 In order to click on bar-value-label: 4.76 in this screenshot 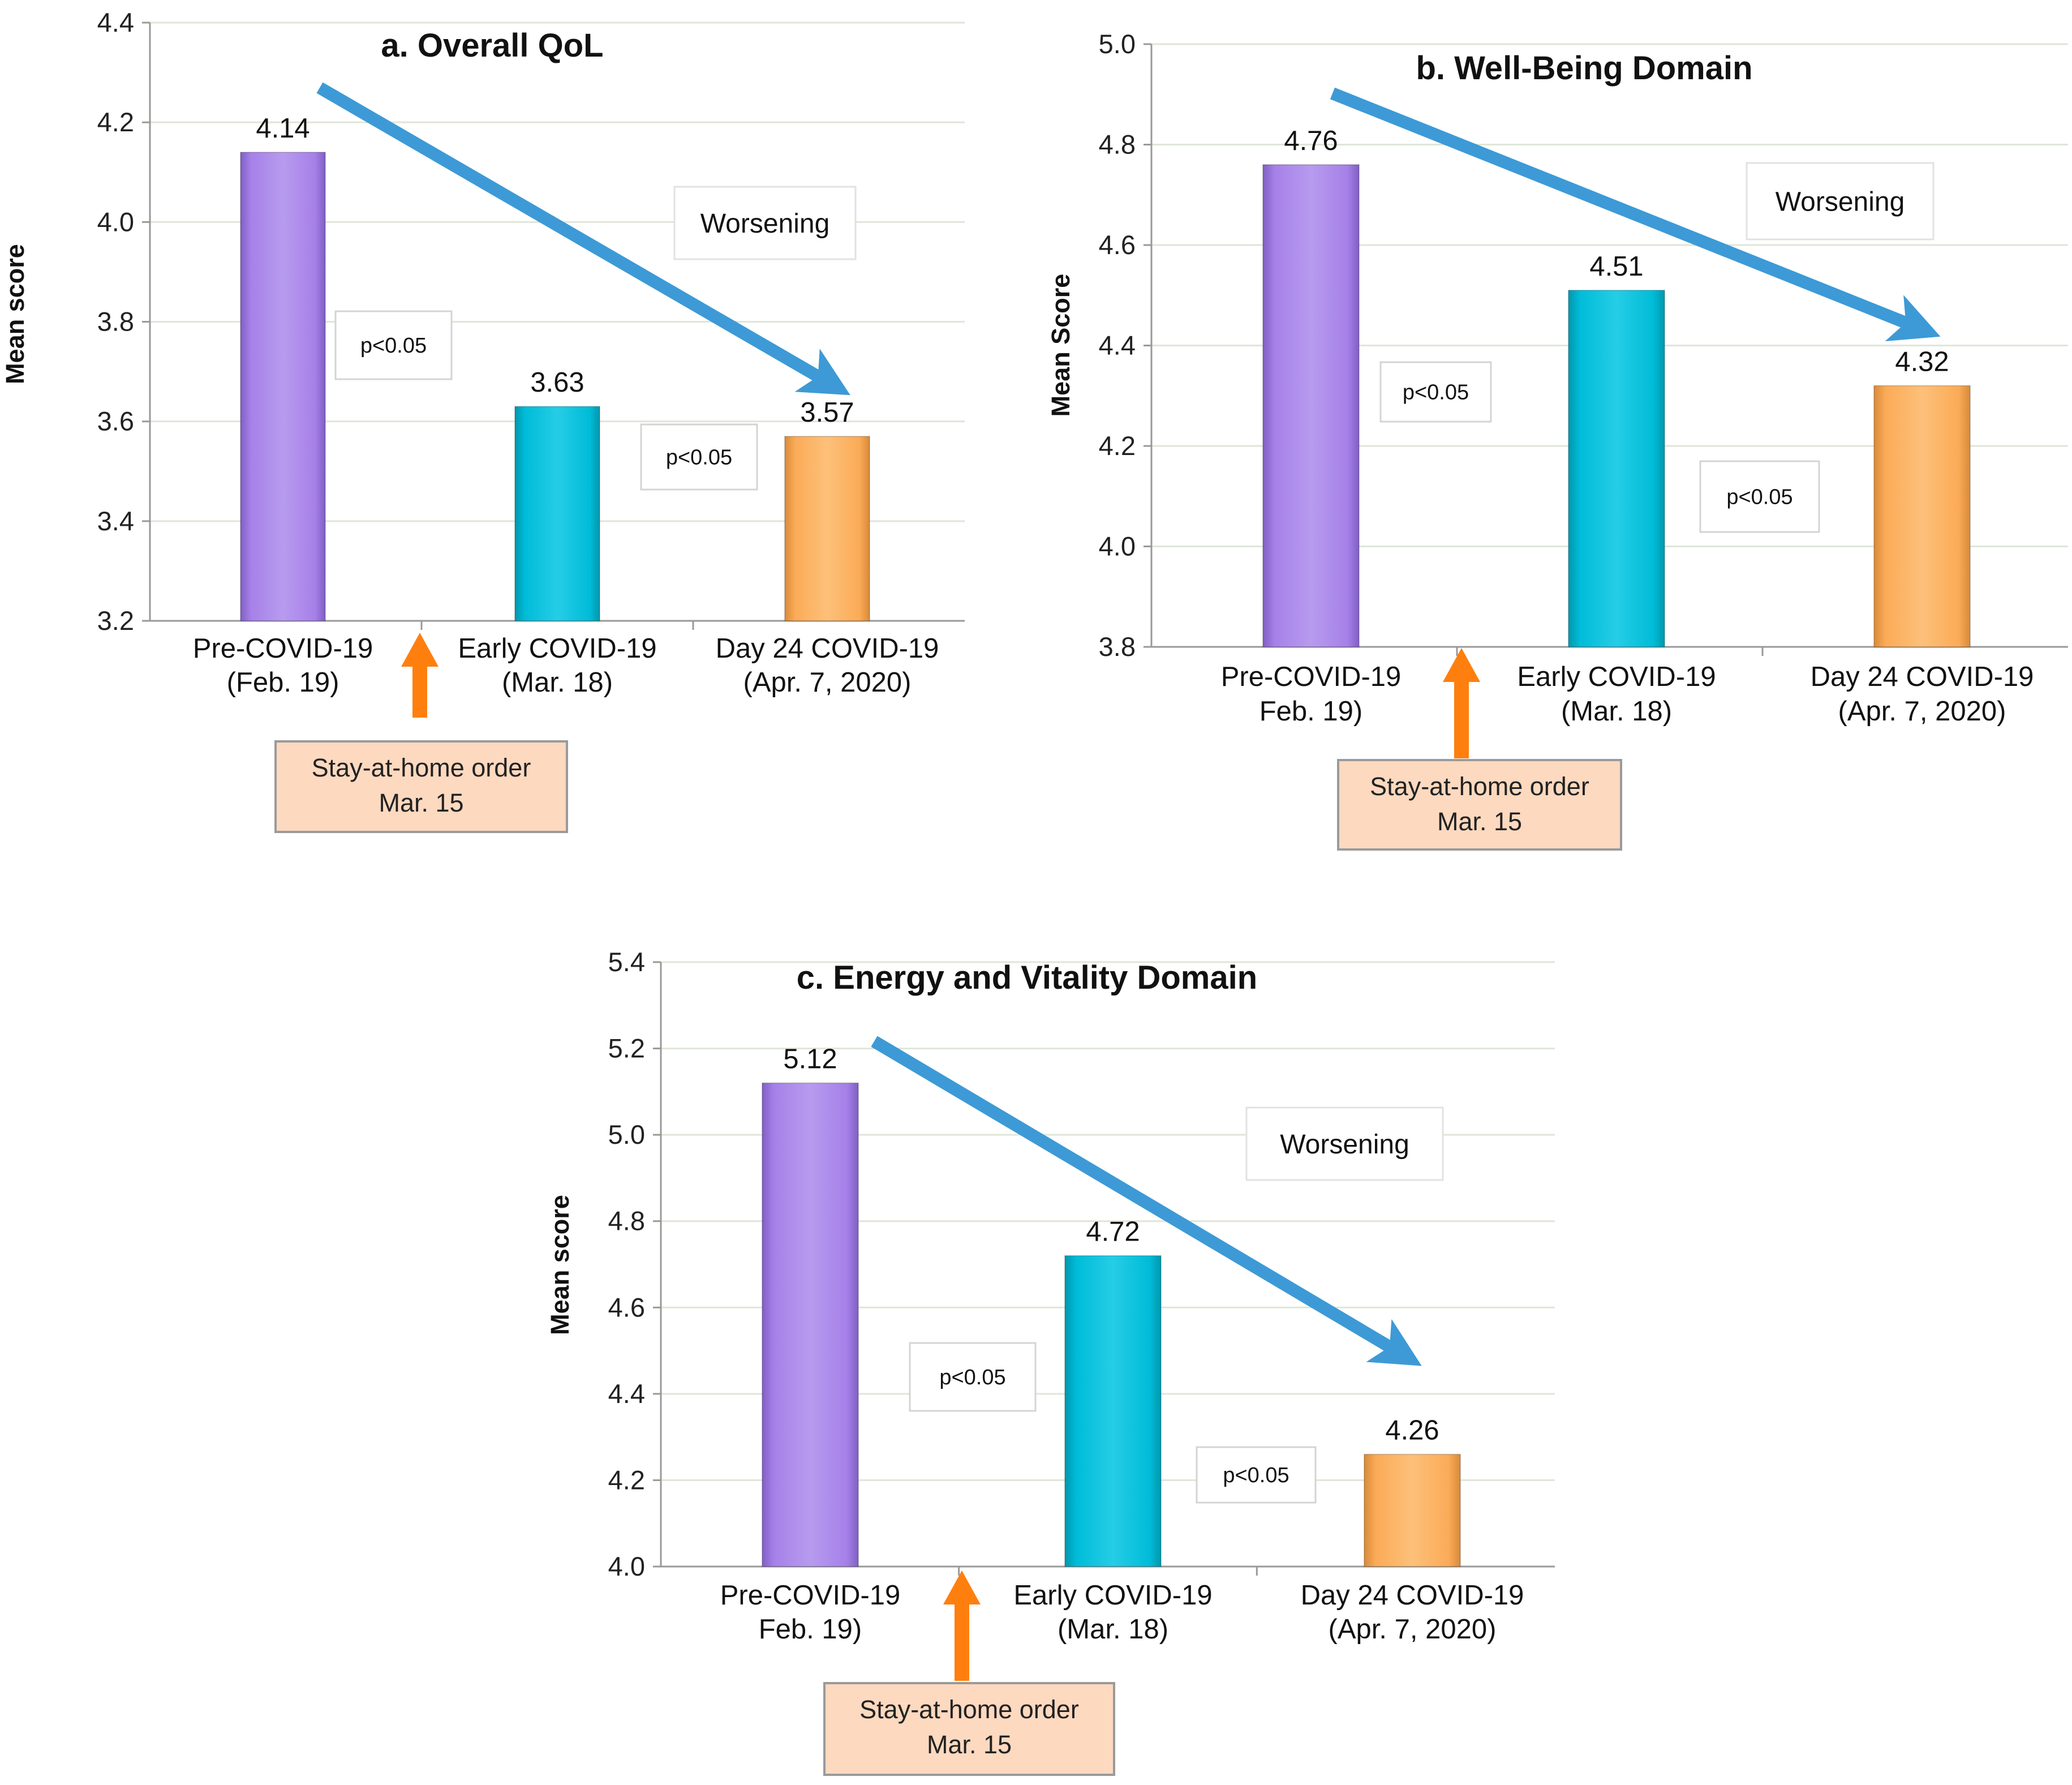, I will do `click(1311, 141)`.